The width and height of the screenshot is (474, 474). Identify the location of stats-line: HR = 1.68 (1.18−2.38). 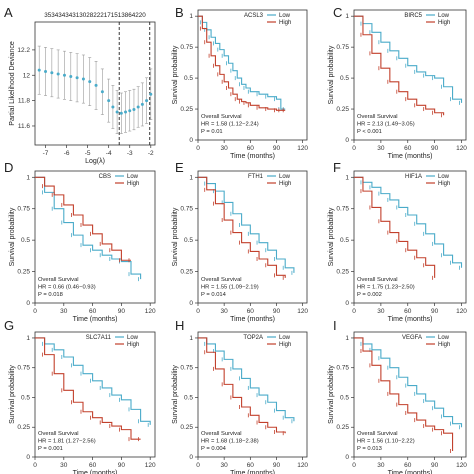
(230, 442).